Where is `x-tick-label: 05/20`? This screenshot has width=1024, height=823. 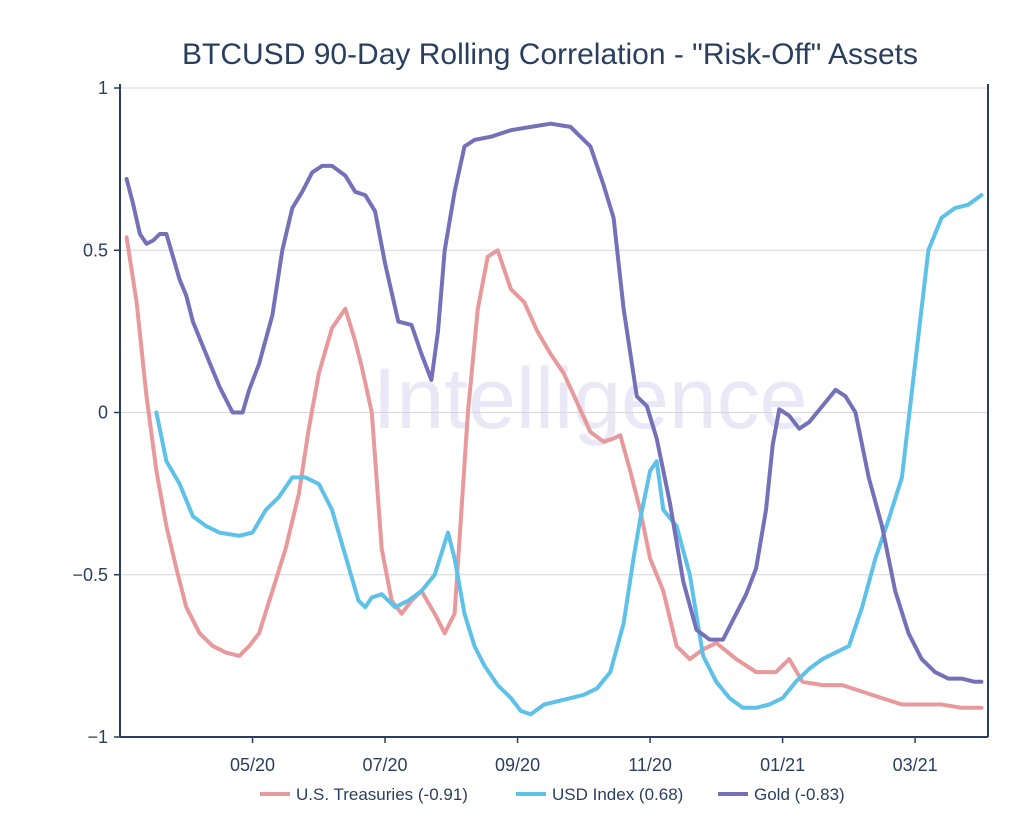 x-tick-label: 05/20 is located at coordinates (252, 765).